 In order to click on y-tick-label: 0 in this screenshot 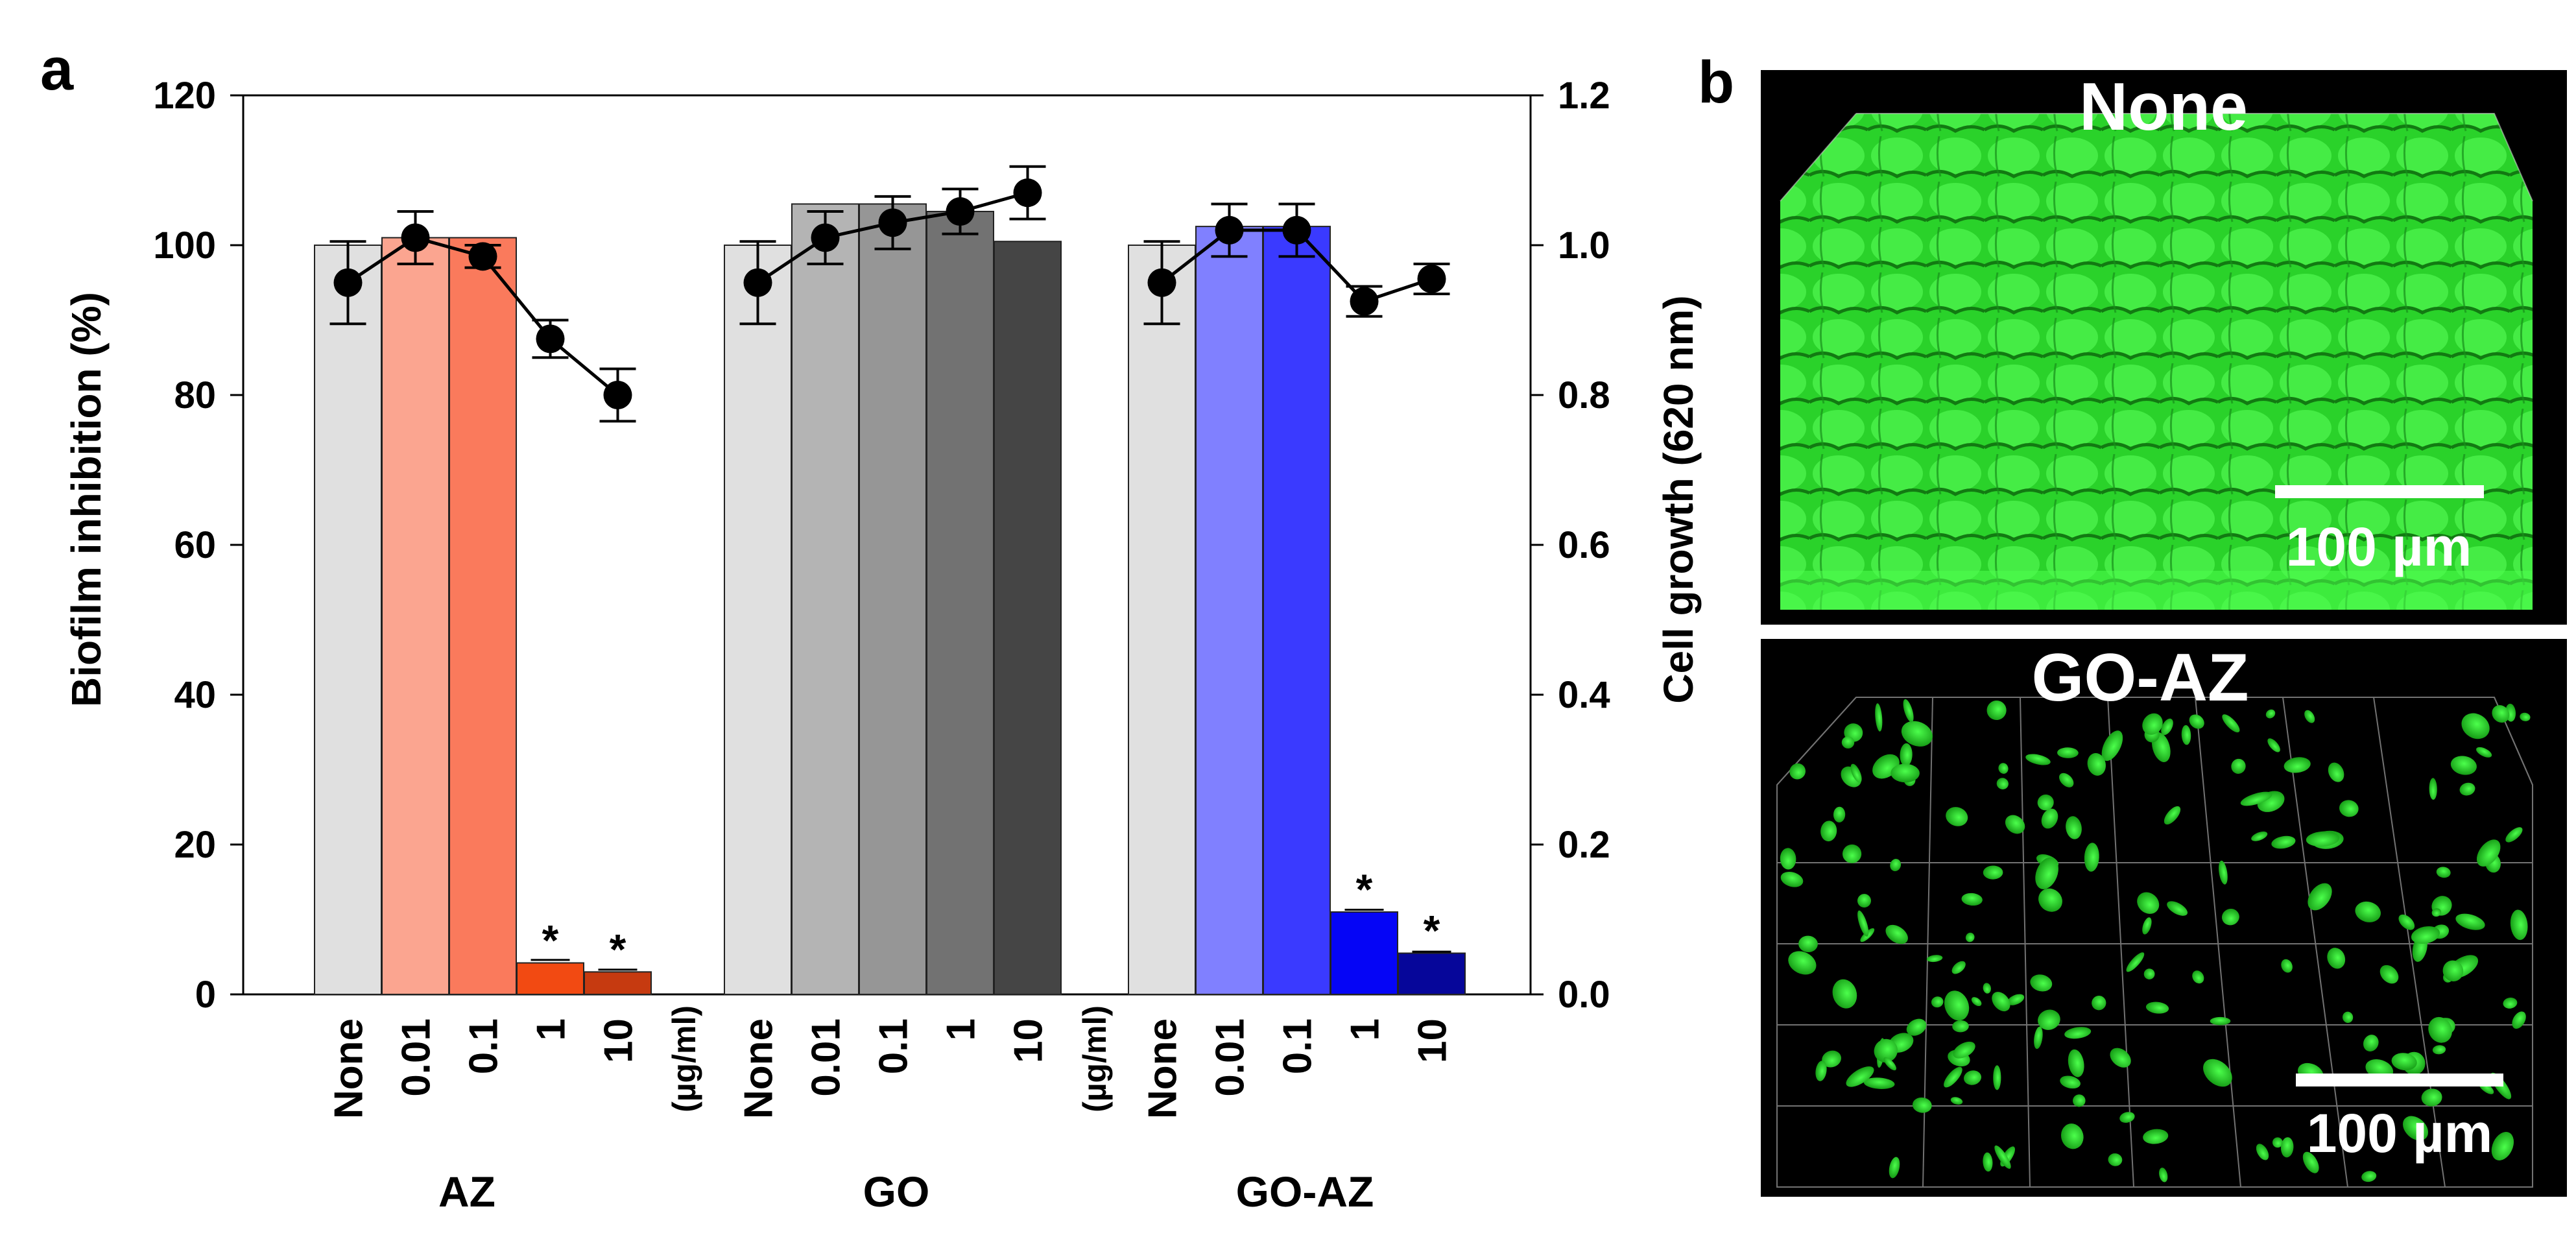, I will do `click(205, 995)`.